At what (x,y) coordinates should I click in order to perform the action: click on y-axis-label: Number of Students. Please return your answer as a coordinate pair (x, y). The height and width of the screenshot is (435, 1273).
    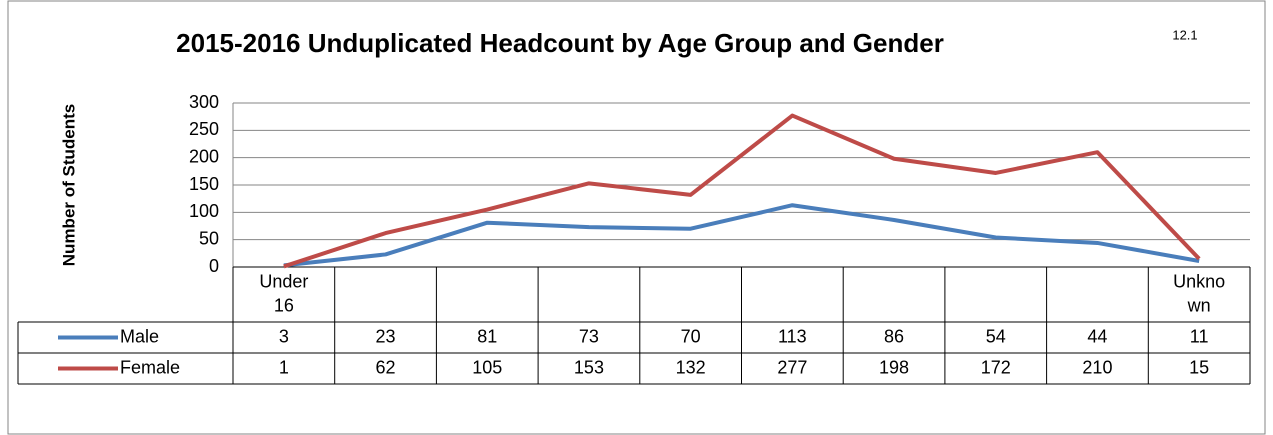
    Looking at the image, I should click on (68, 185).